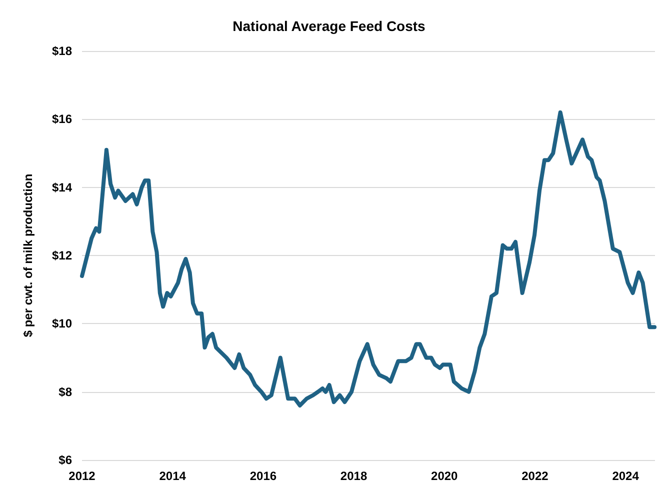 This screenshot has height=487, width=658. I want to click on y-axis-title: $ per cwt. of milk production, so click(28, 256).